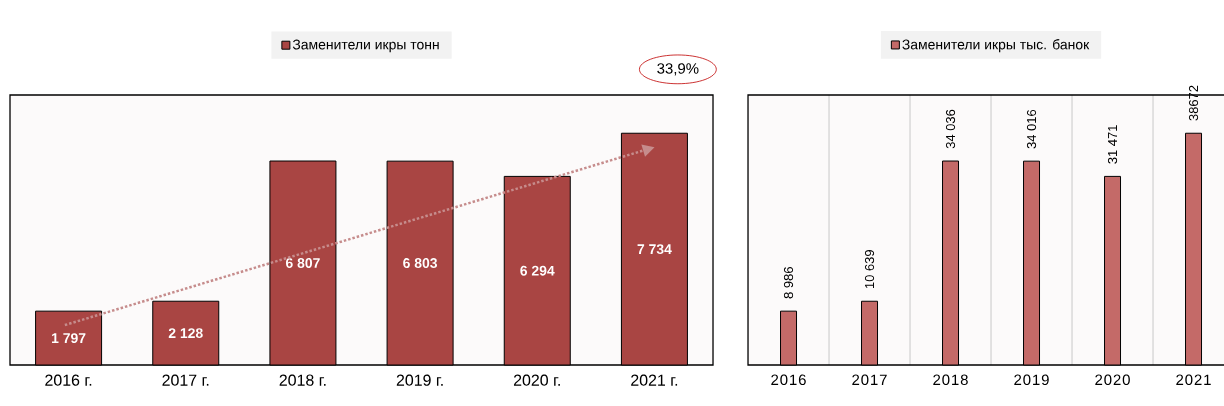 Image resolution: width=1224 pixels, height=406 pixels. What do you see at coordinates (996, 46) in the screenshot?
I see `legend-label: Заменители икры тыс. банок` at bounding box center [996, 46].